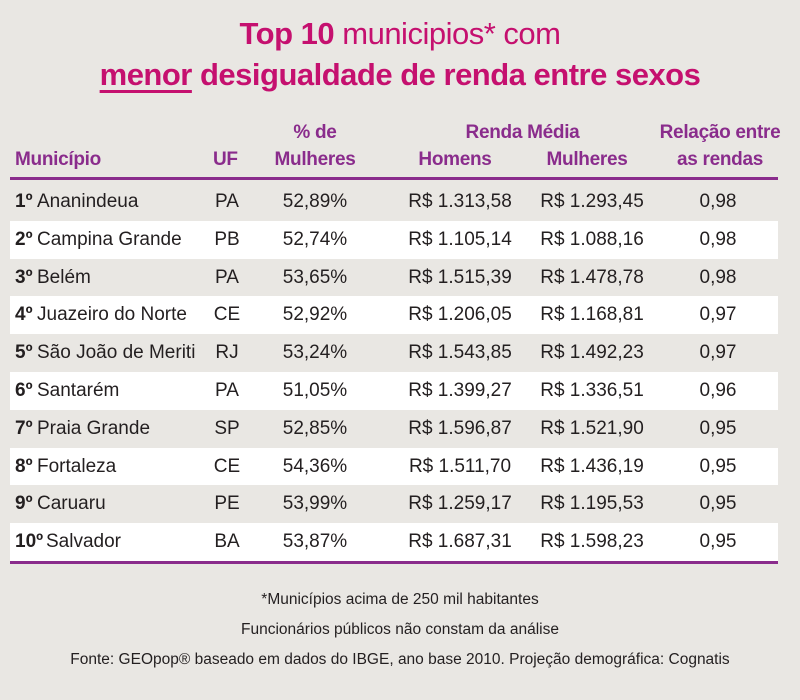  What do you see at coordinates (400, 599) in the screenshot?
I see `footnote-1: *Municípios acima de 250 mil habitantes` at bounding box center [400, 599].